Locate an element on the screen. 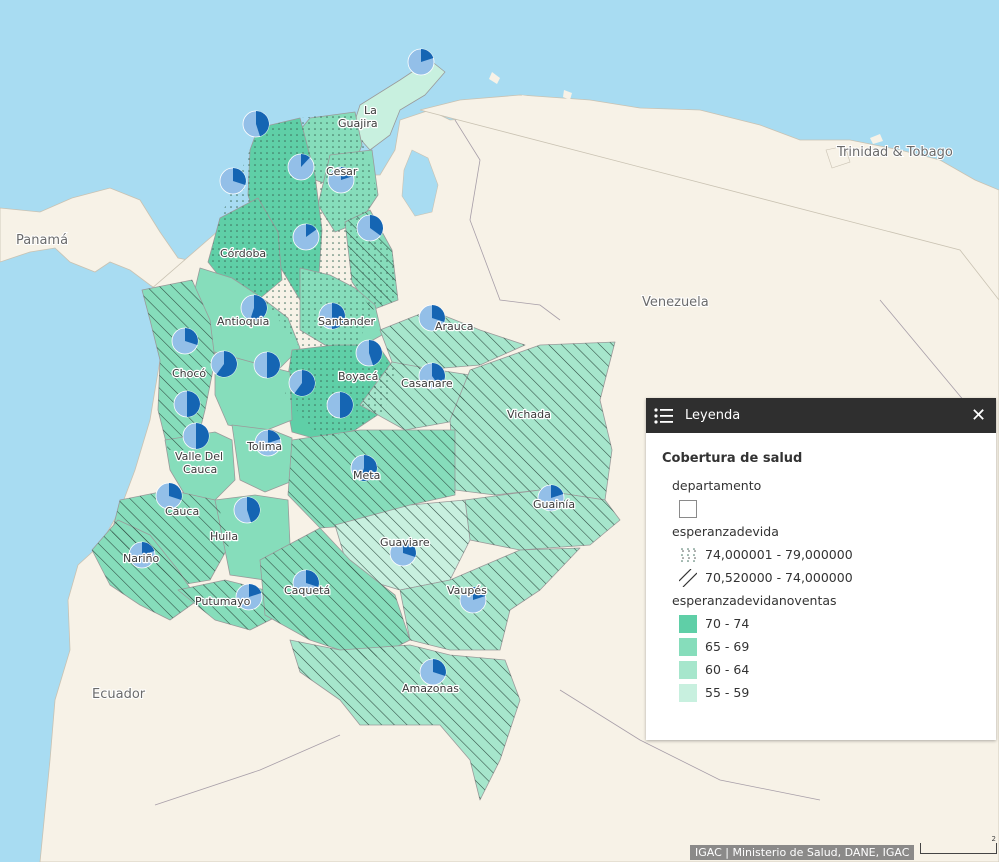  label-casanare: Casanare is located at coordinates (427, 383).